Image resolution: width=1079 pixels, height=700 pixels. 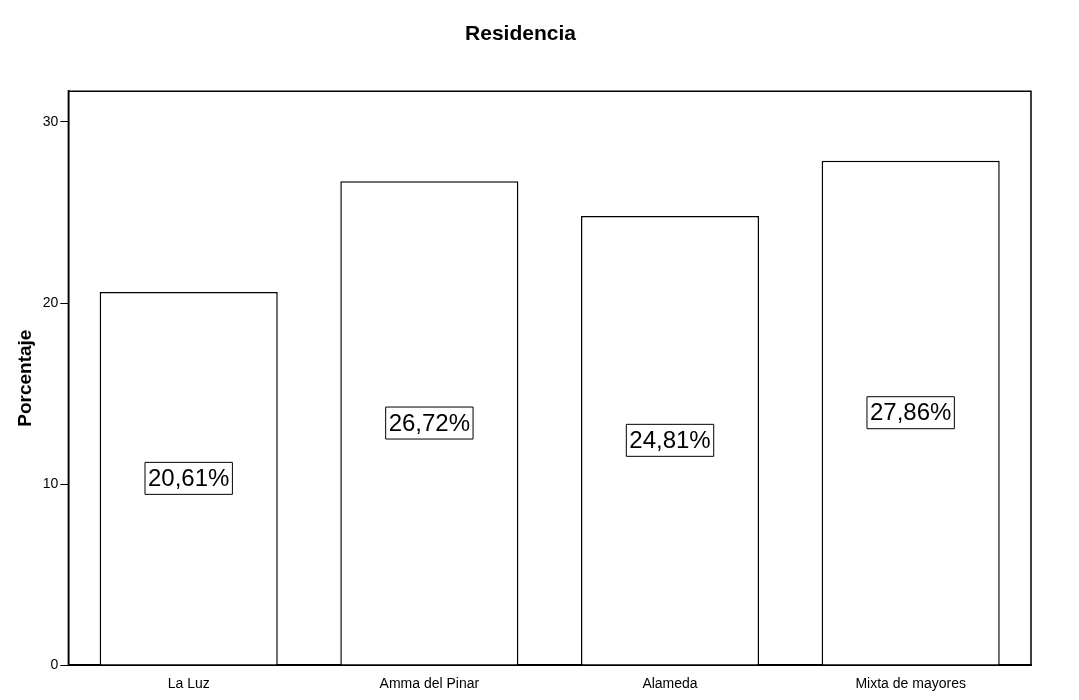 What do you see at coordinates (50, 120) in the screenshot?
I see `y-tick-label: 30` at bounding box center [50, 120].